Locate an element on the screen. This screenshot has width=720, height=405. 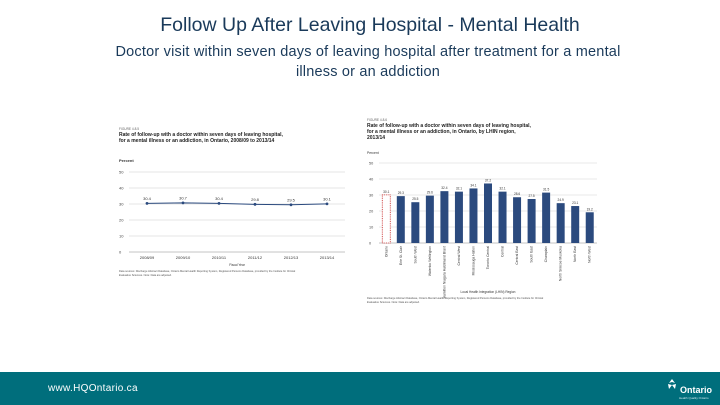
chart2-value-label: 24.9 is located at coordinates (561, 200).